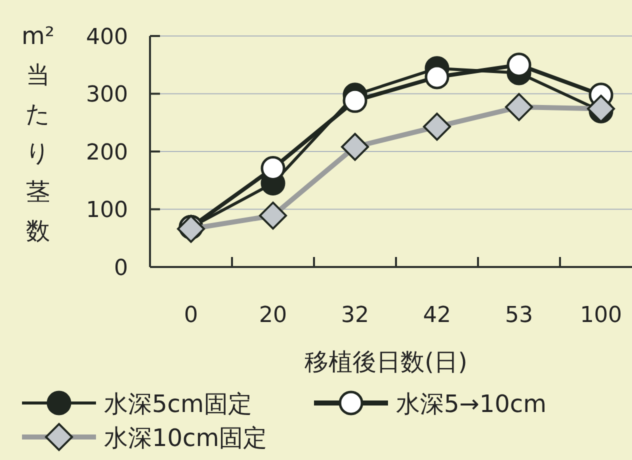 This screenshot has height=460, width=632. What do you see at coordinates (471, 404) in the screenshot?
I see `legend-label: 水深5→10cm` at bounding box center [471, 404].